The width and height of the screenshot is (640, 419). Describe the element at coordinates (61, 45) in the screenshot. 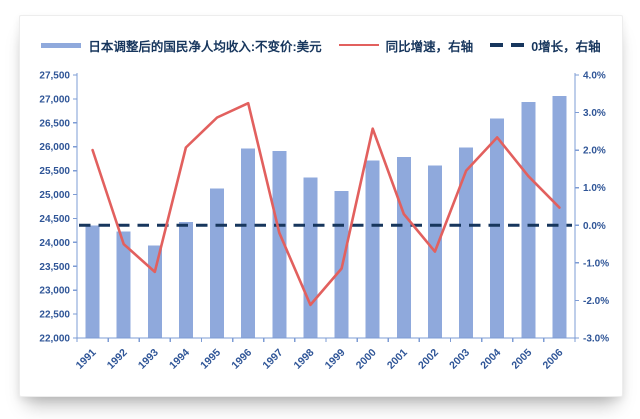

I see `legend-bar-swatch-icon` at that location.